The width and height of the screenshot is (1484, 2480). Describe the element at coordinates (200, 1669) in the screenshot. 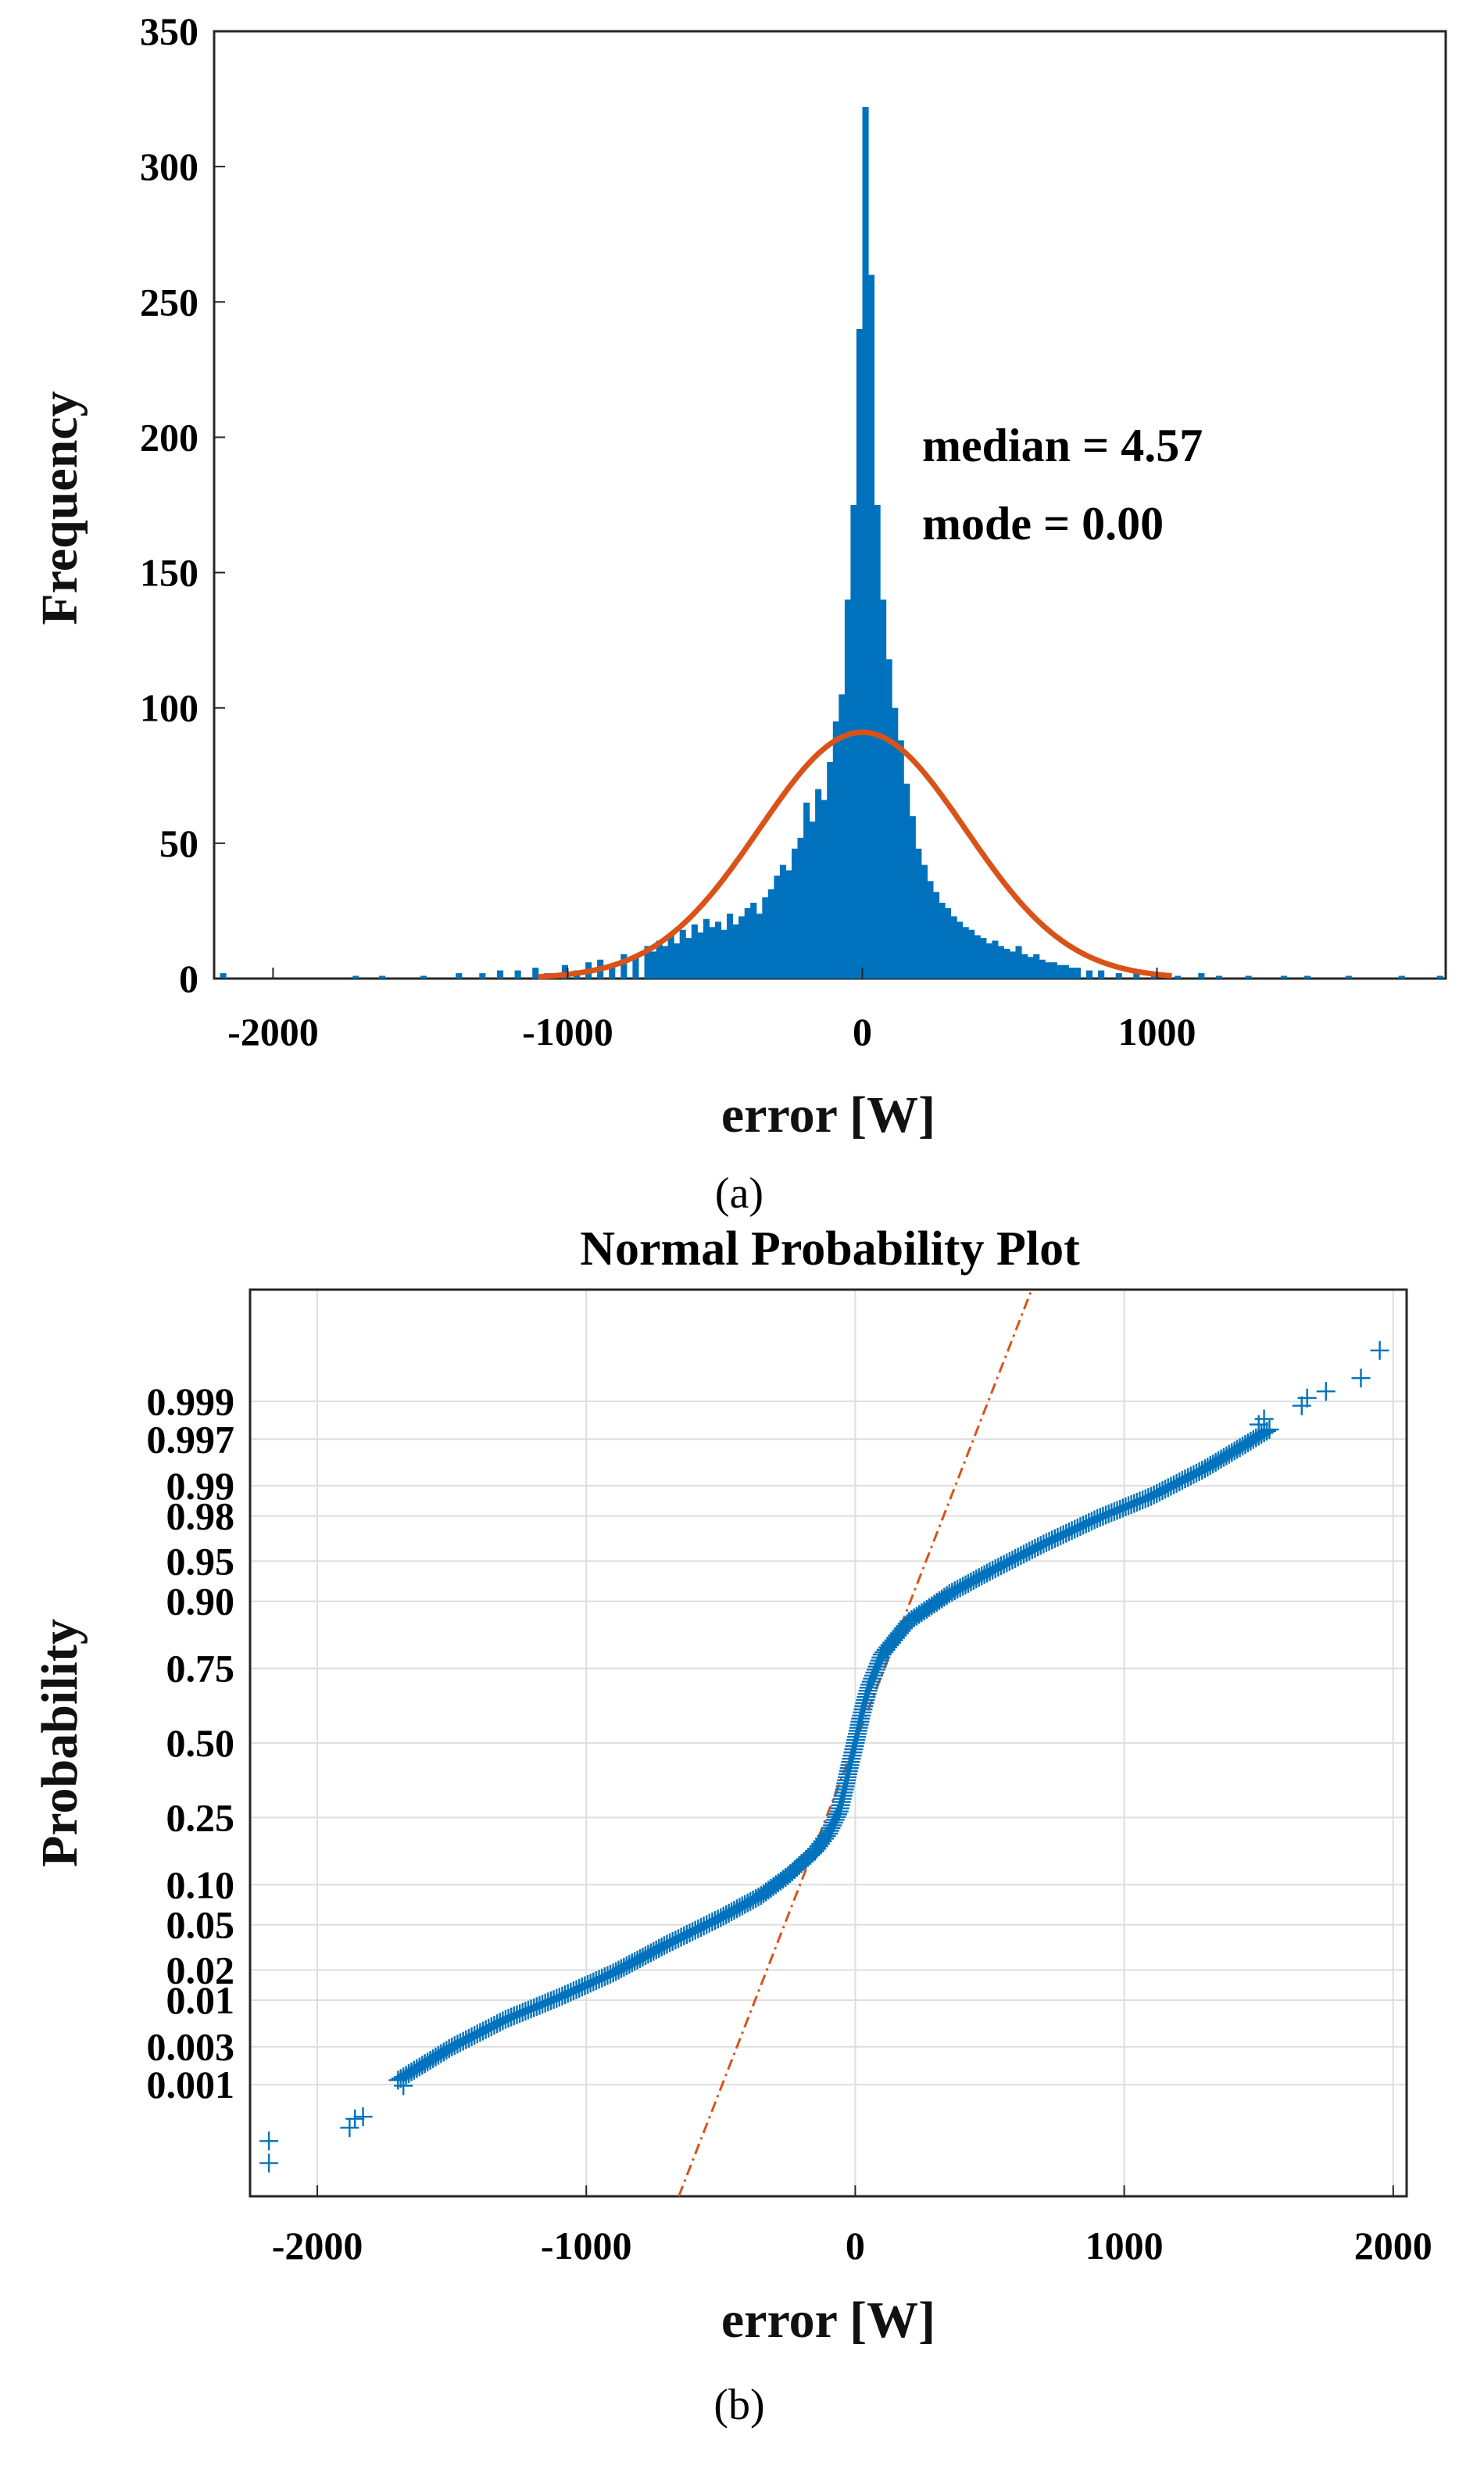

I see `probability-y-tick-label: 0.75` at that location.